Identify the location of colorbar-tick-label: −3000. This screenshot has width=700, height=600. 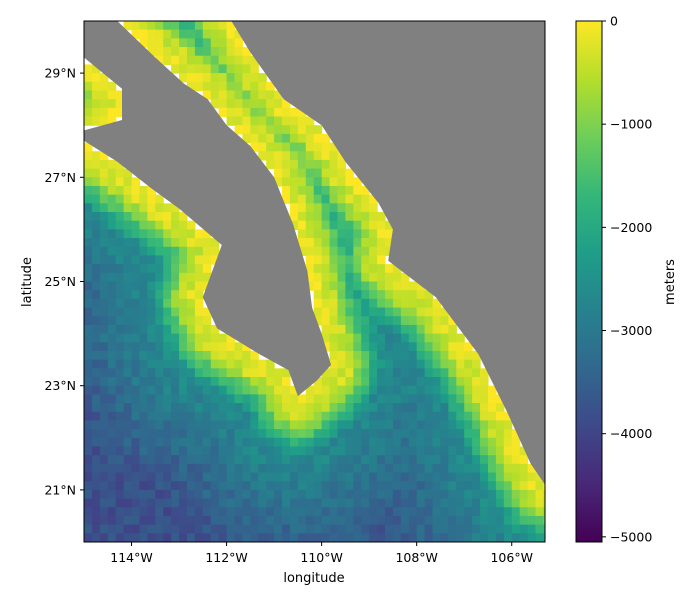
(631, 330).